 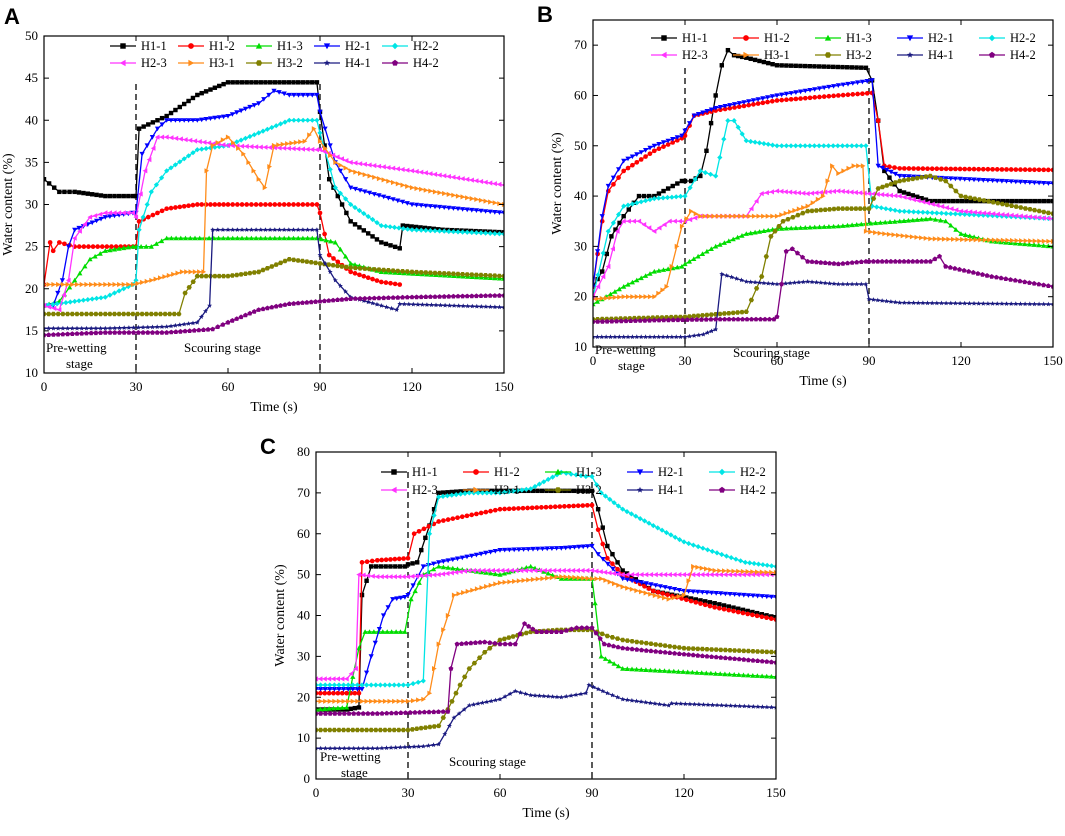 I want to click on legend-item-h2-1: H2-1, so click(x=655, y=472).